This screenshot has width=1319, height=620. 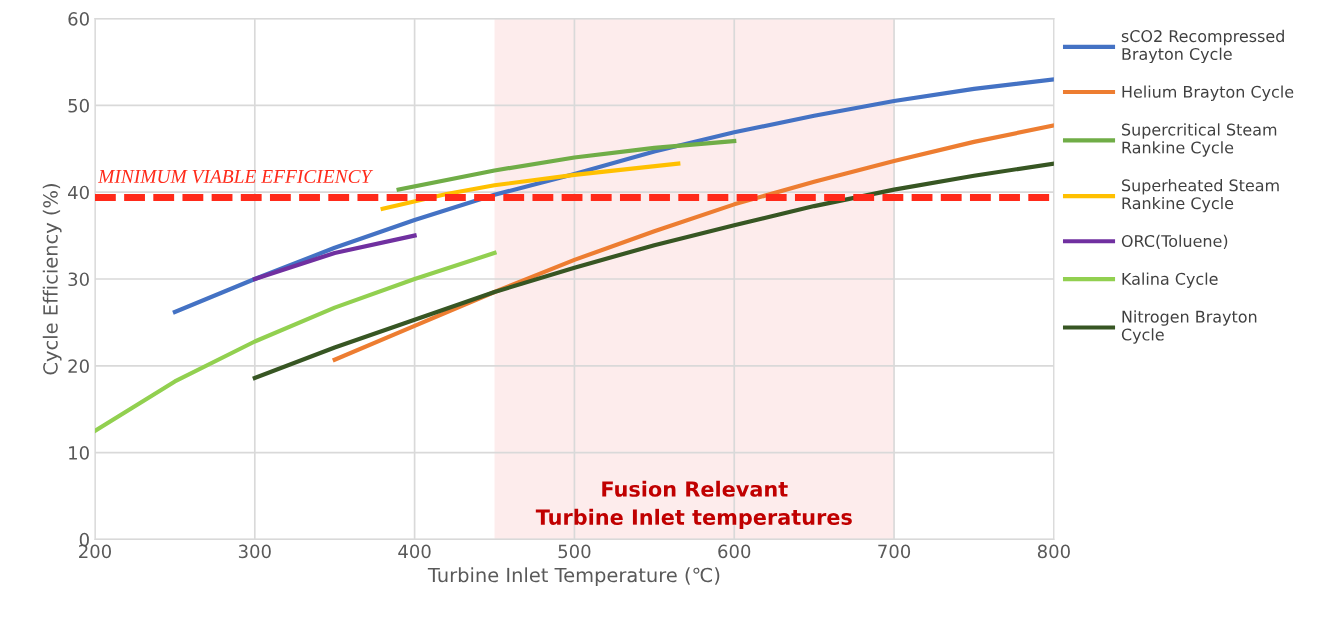 What do you see at coordinates (734, 551) in the screenshot?
I see `x-tick-label: 600` at bounding box center [734, 551].